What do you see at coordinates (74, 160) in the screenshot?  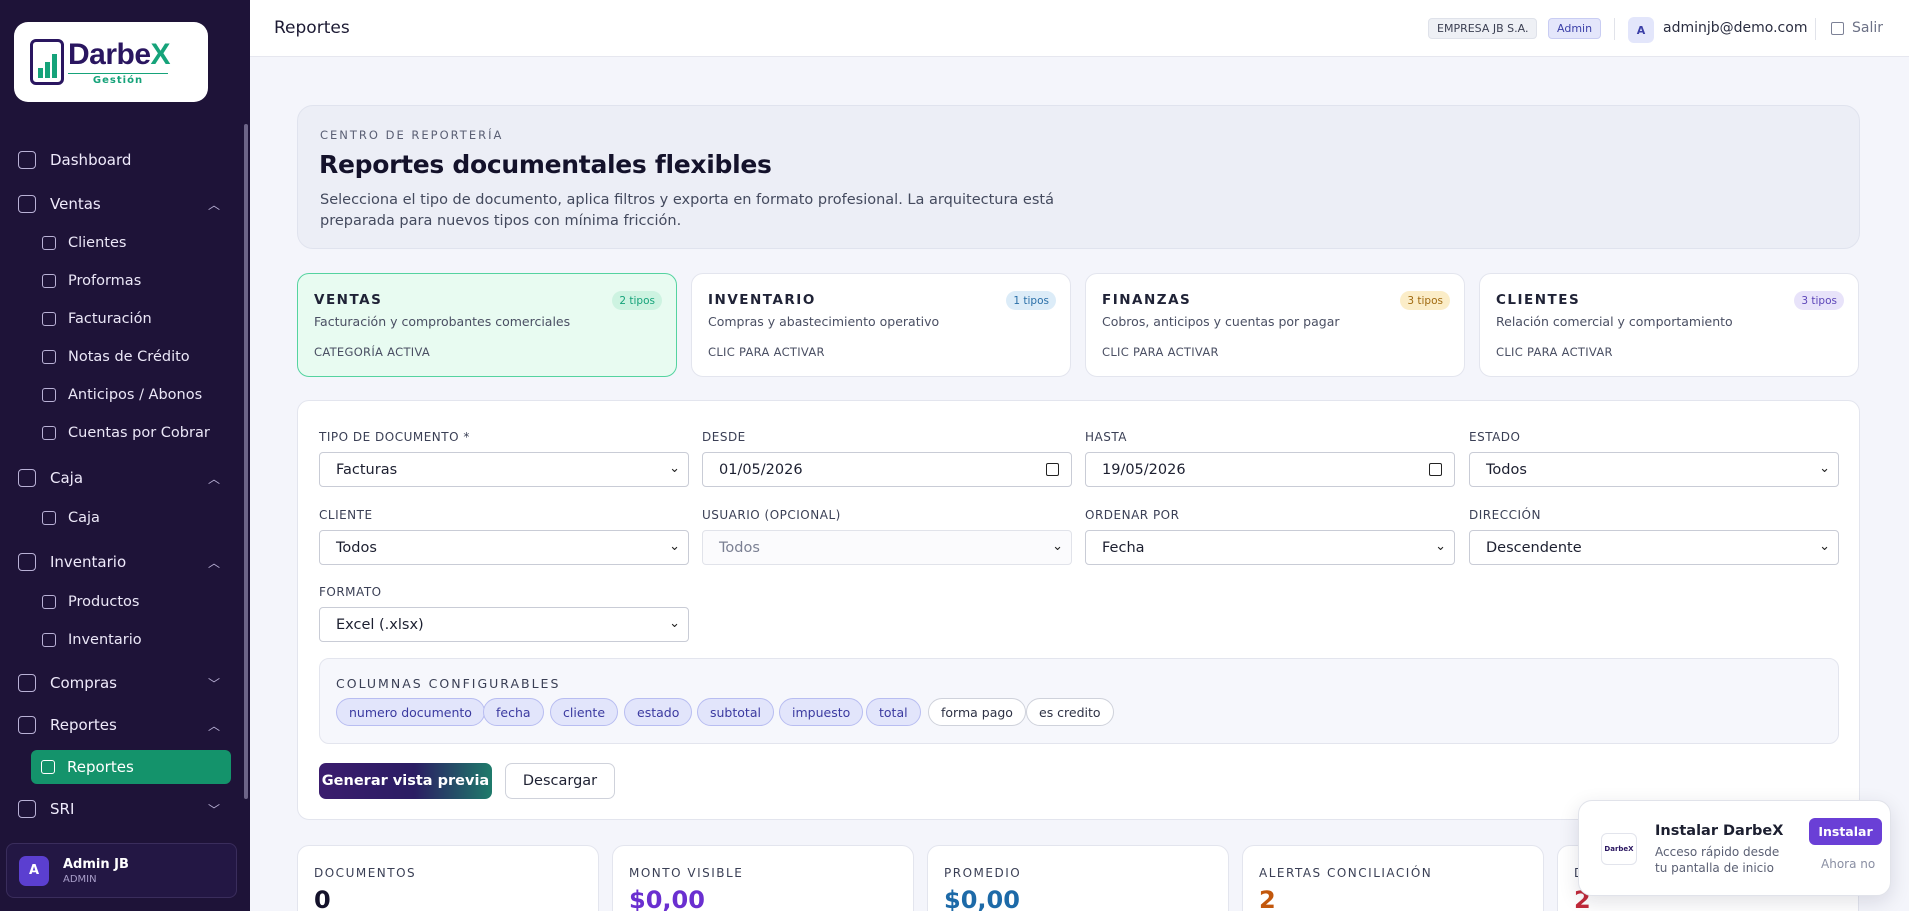 I see `sidebar-item-dashboard: Dashboard` at bounding box center [74, 160].